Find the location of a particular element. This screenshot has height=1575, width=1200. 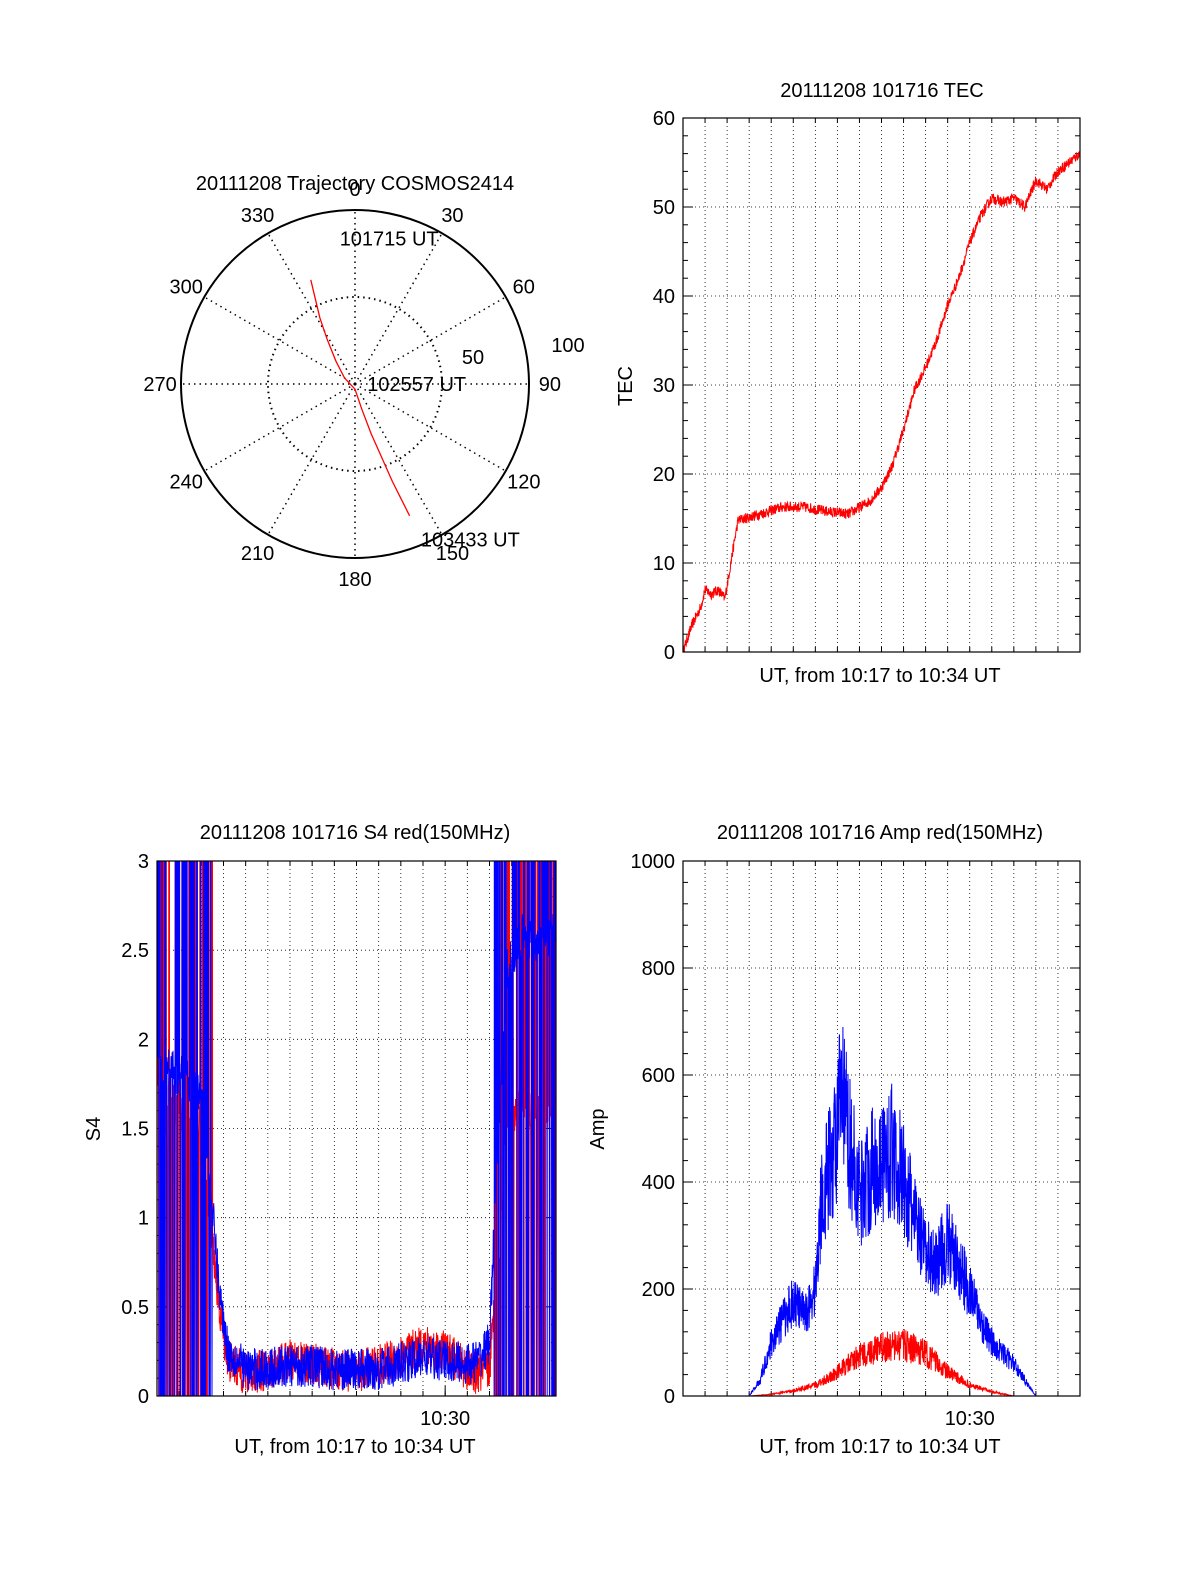

amp-ytick-label: 600 is located at coordinates (658, 1076).